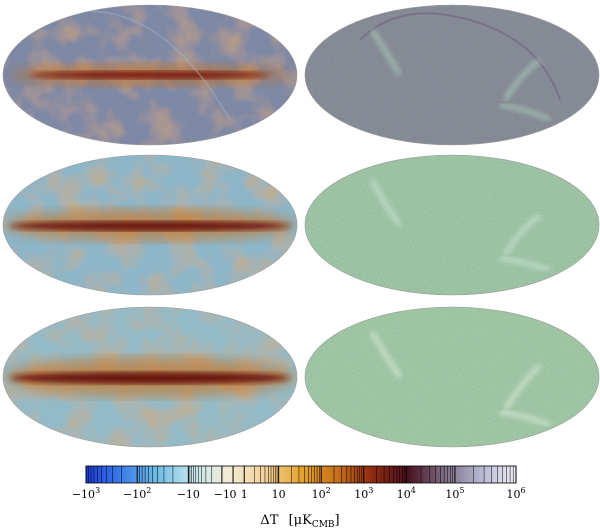  I want to click on colorbar-tick-labels: −103 −102 −10 −1 0 1 10 10² 10³ 10⁴ 10⁵ 10⁶, so click(299, 493).